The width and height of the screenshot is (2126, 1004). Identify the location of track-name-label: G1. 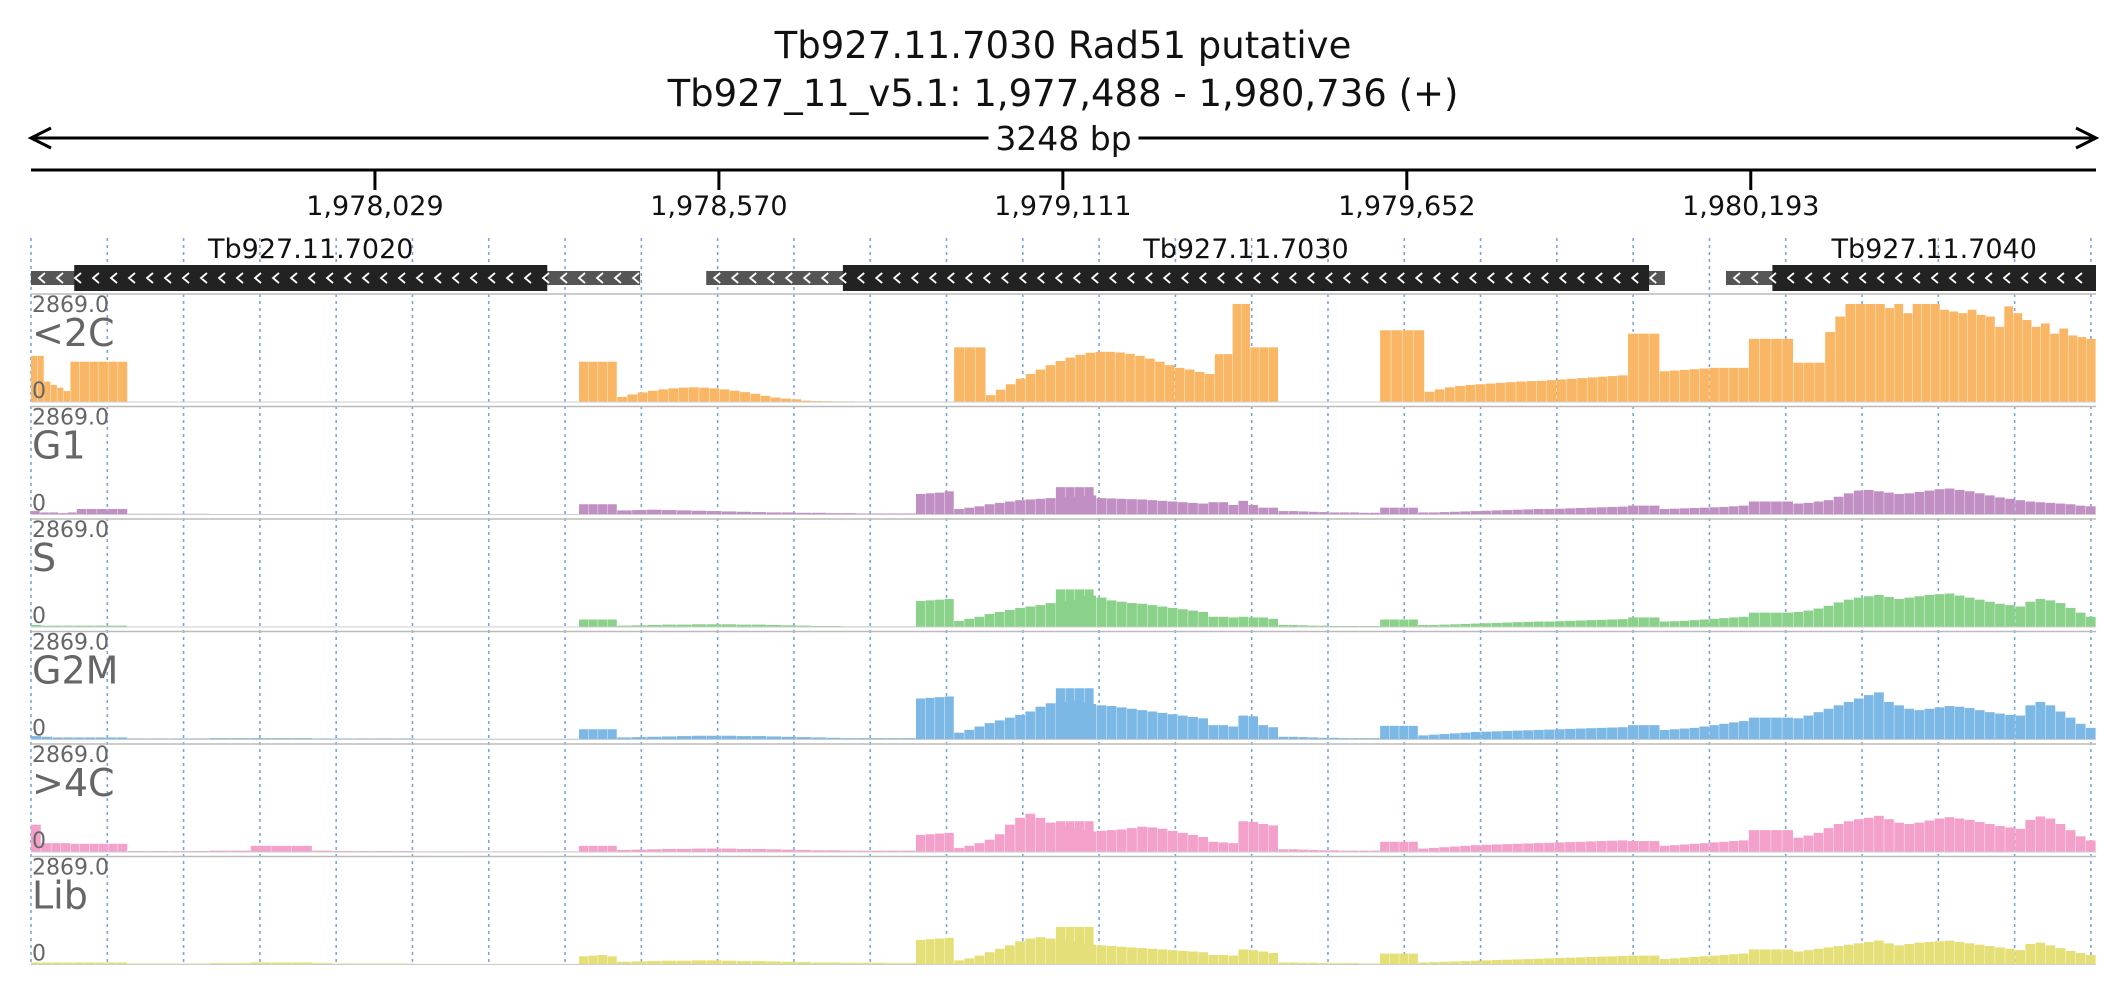
(59, 446).